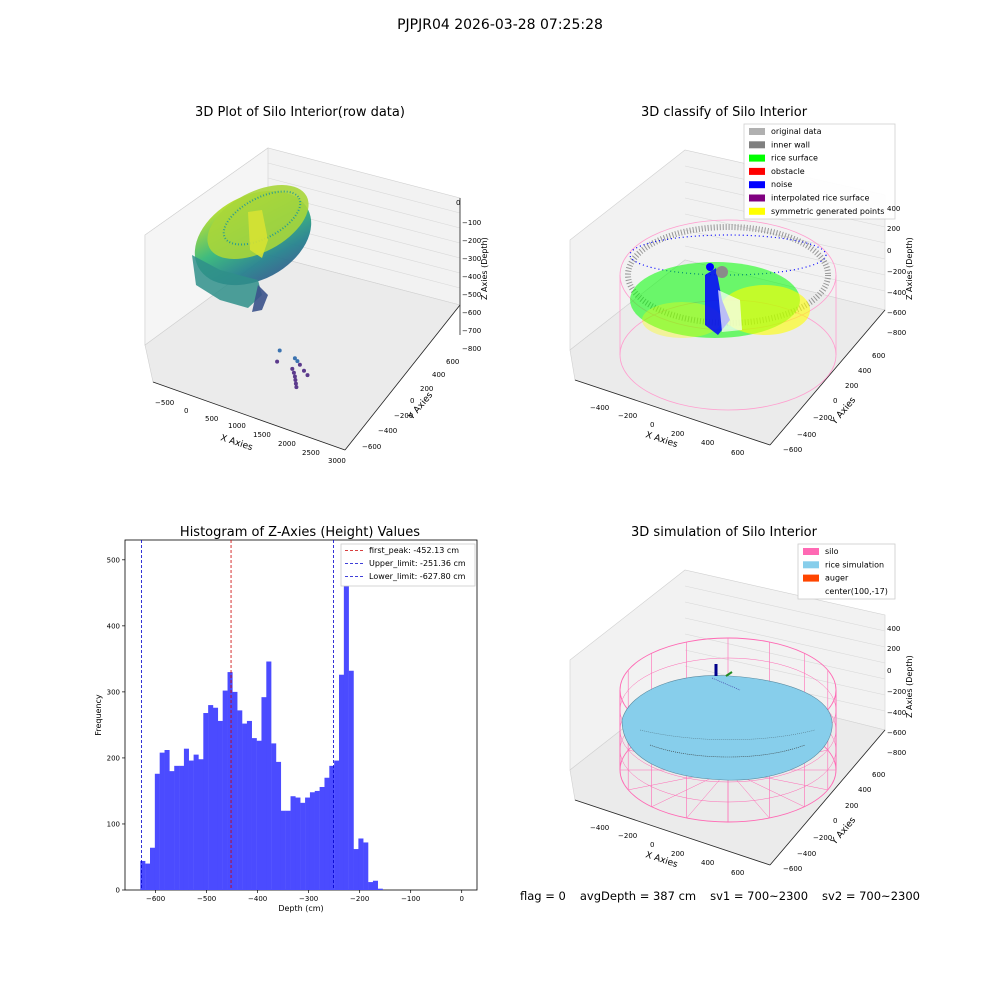 The width and height of the screenshot is (1000, 1000). Describe the element at coordinates (896, 272) in the screenshot. I see `panel2-z-tick: −200` at that location.